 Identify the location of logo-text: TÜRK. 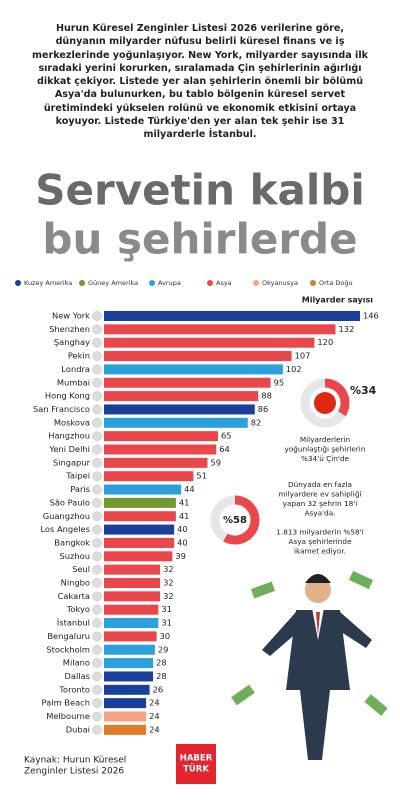
(196, 769).